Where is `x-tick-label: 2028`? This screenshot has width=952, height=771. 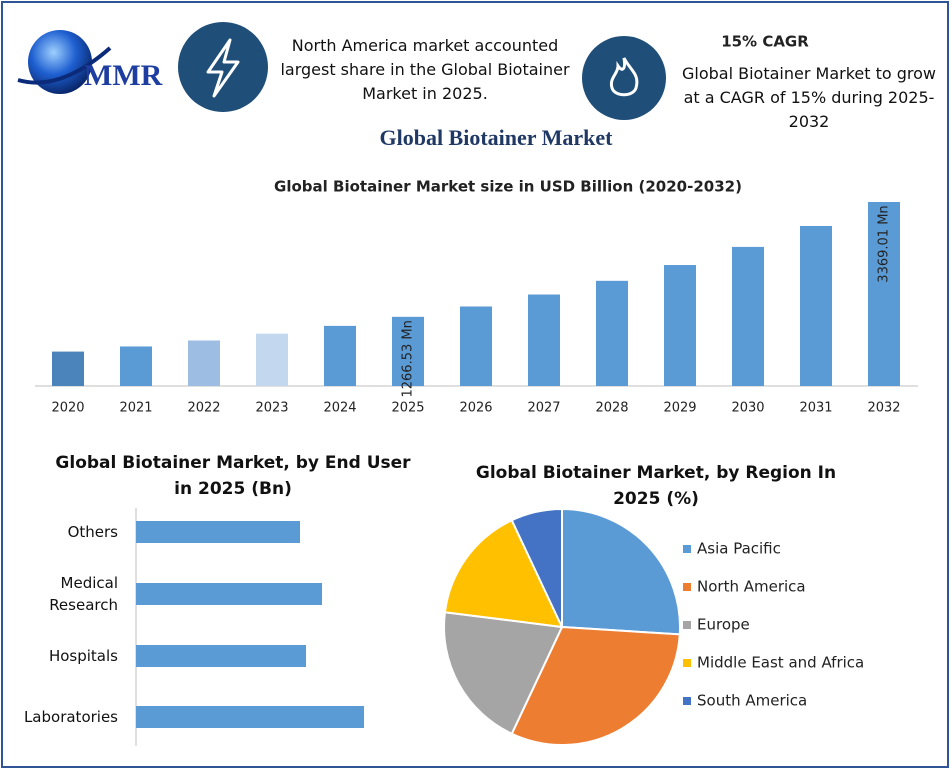 x-tick-label: 2028 is located at coordinates (611, 408).